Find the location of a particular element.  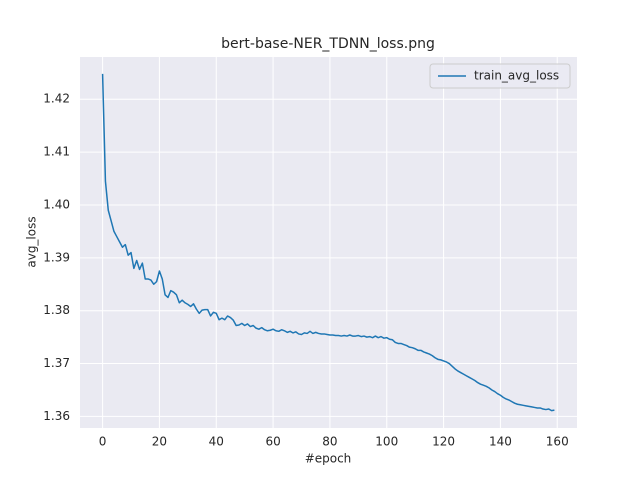

chart-title: bert-base-NER_TDNN_loss.png is located at coordinates (328, 44).